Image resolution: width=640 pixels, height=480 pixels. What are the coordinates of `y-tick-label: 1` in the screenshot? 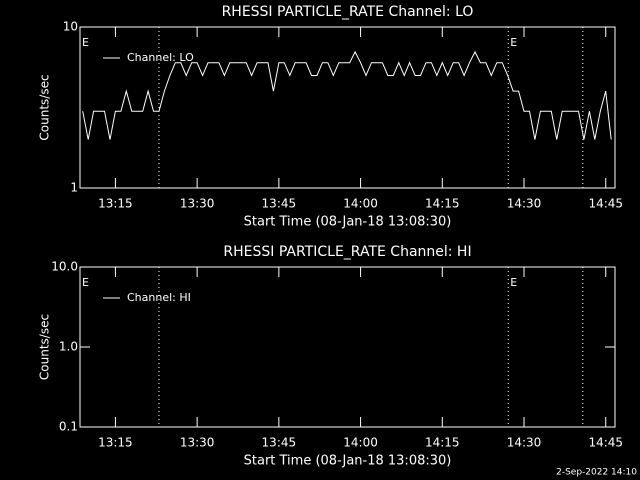 It's located at (74, 188).